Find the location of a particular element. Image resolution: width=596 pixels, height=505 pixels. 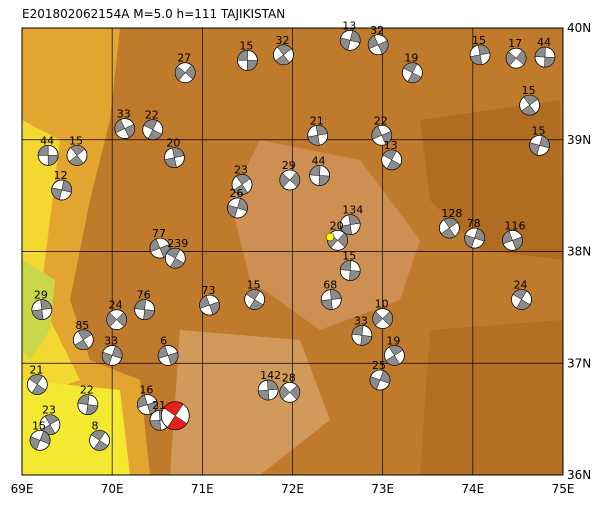

x-tick-label: 72E is located at coordinates (292, 489).